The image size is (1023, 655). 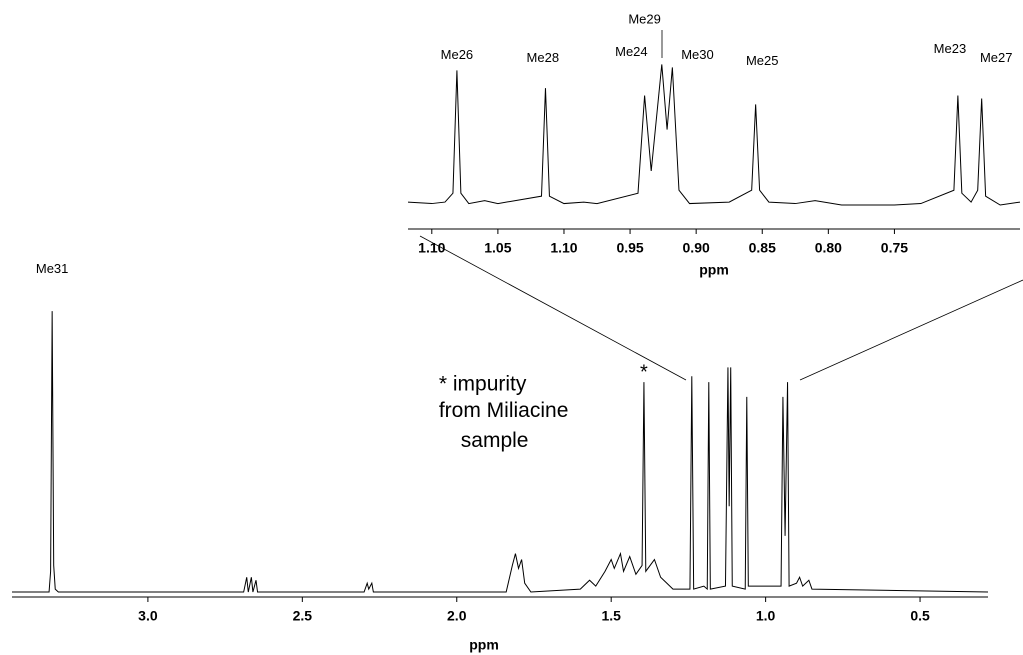 I want to click on x-tick-label: 2.0, so click(x=457, y=616).